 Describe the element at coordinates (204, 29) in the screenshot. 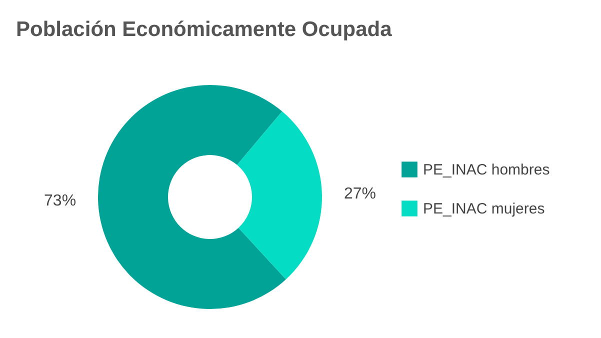

I see `chart-title: Población Económicamente Ocupada` at that location.